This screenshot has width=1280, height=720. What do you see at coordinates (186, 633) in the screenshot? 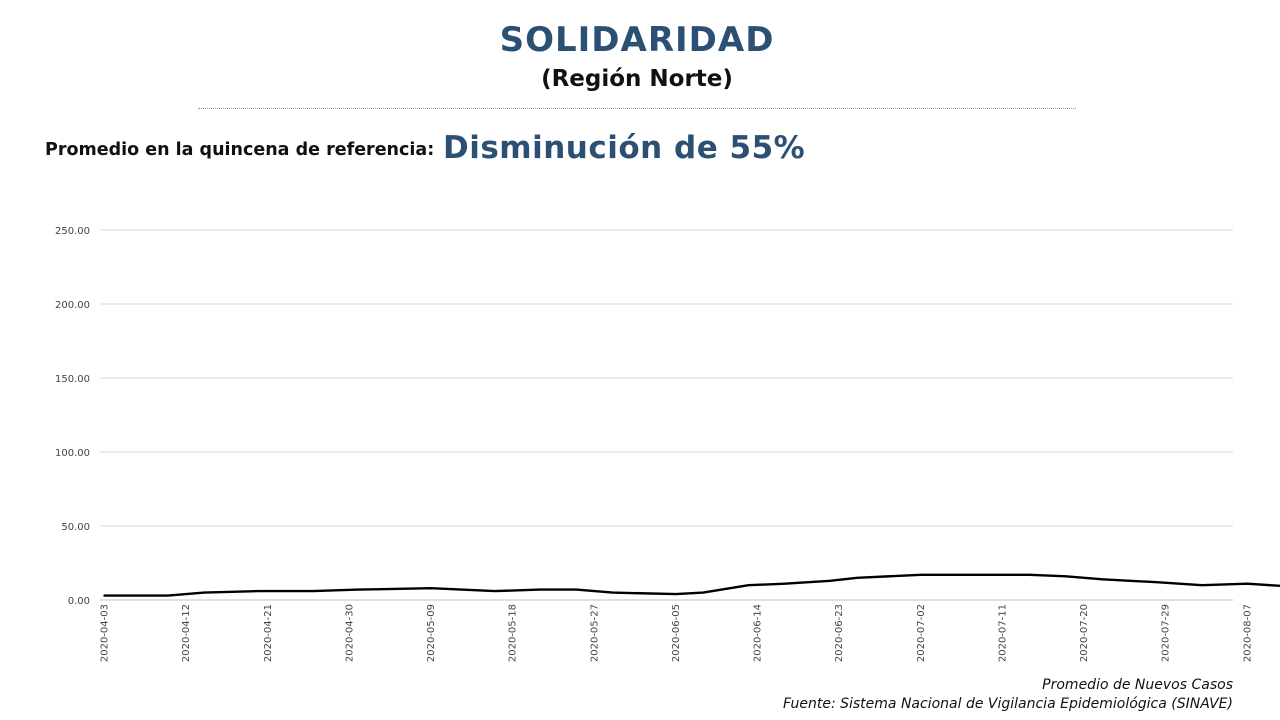
I see `x-tick-label: 2020-04-12` at bounding box center [186, 633].